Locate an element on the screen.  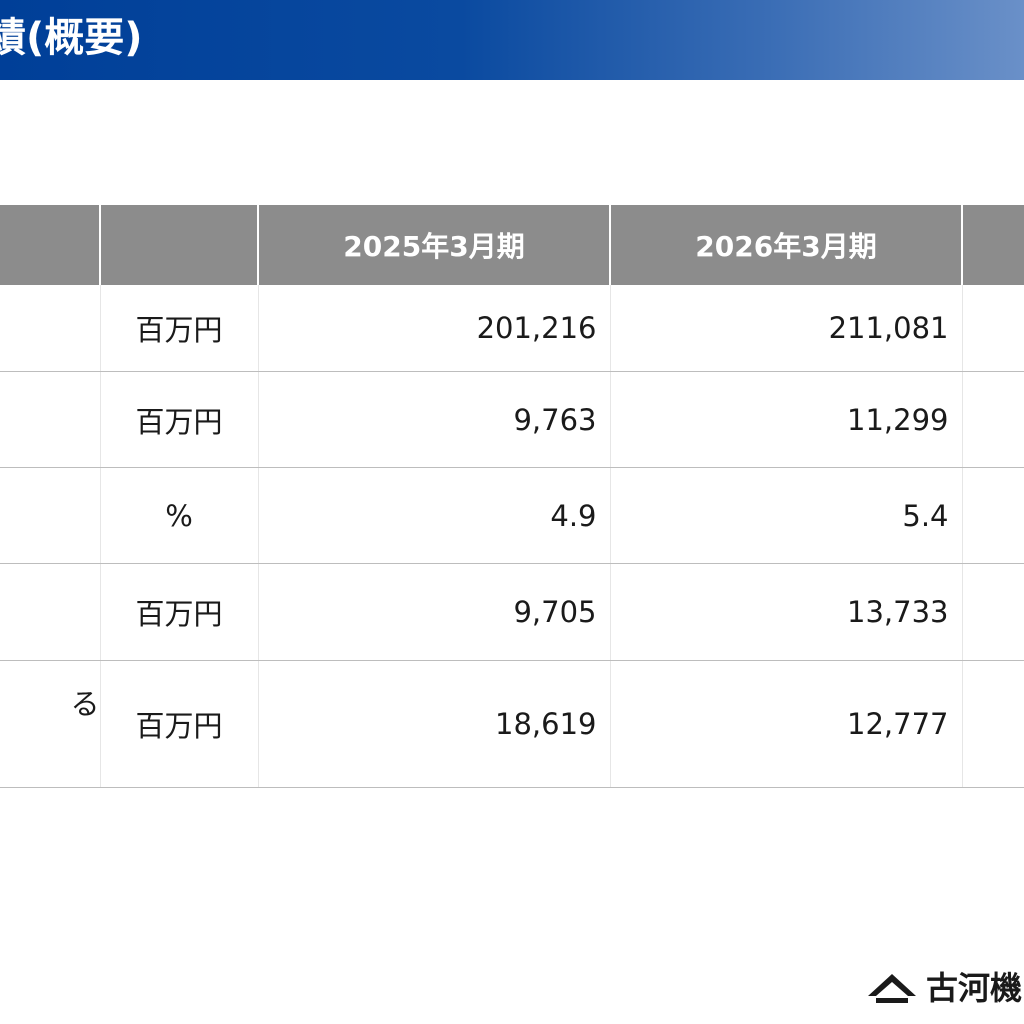
table-row: 百万円 9,705 13,733 is located at coordinates (512, 612).